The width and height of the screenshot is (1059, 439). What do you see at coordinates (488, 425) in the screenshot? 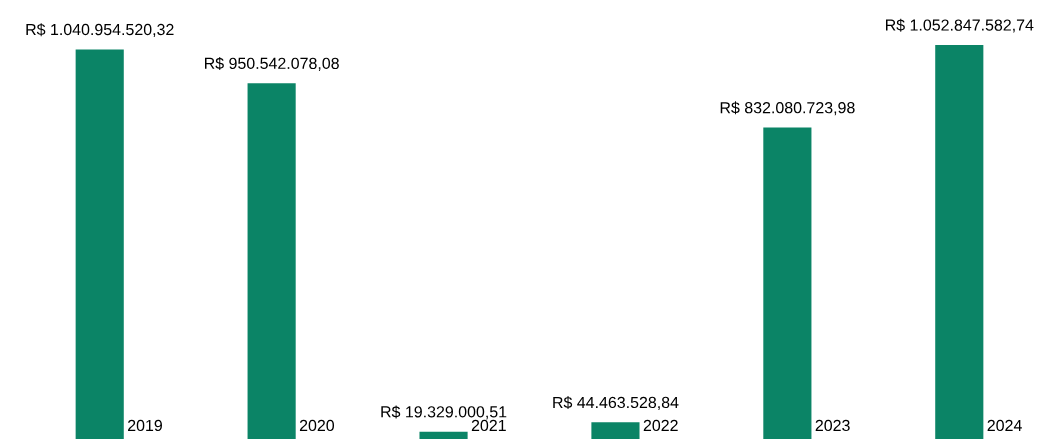
I see `x-tick-label: 2021` at bounding box center [488, 425].